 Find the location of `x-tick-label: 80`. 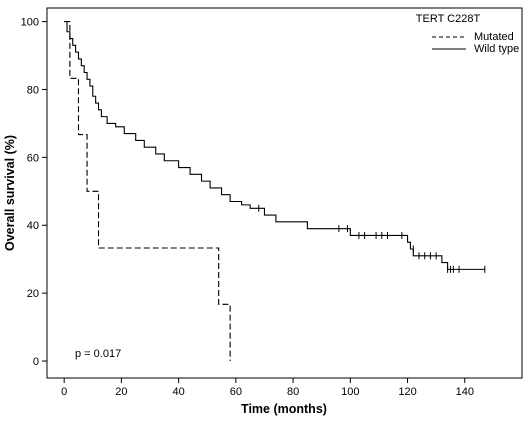

x-tick-label: 80 is located at coordinates (293, 392).